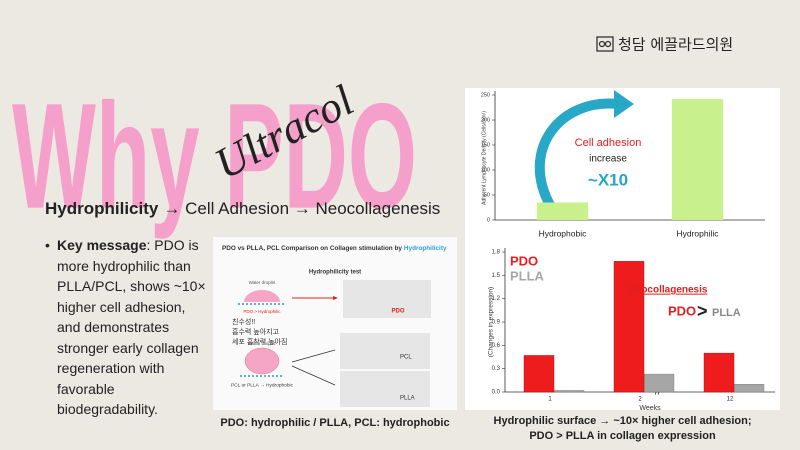 The width and height of the screenshot is (800, 450). What do you see at coordinates (262, 385) in the screenshot?
I see `other-note: PCL or PLLA → Hydrophobic` at bounding box center [262, 385].